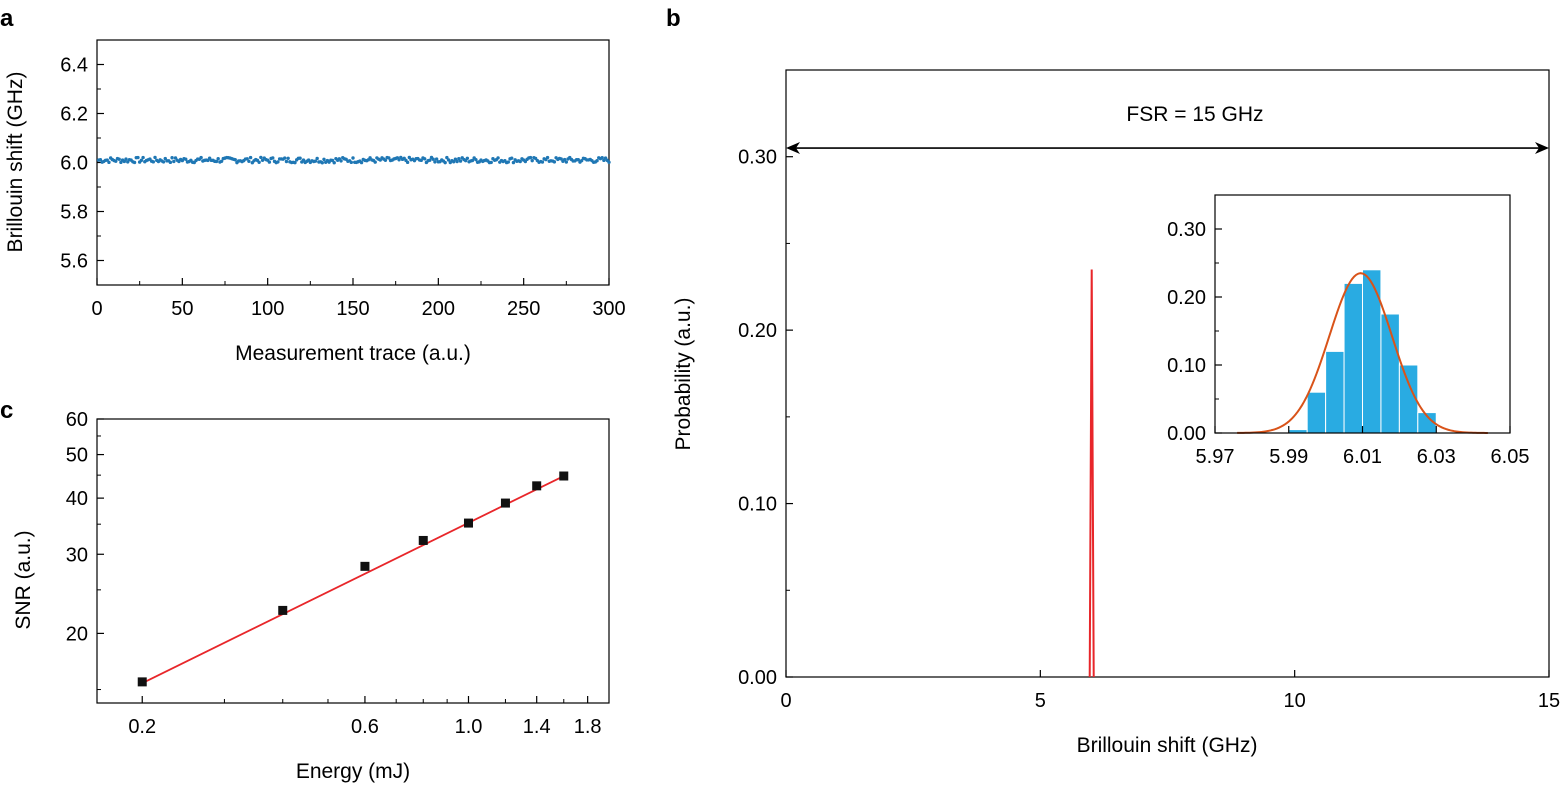 The width and height of the screenshot is (1566, 785). Describe the element at coordinates (757, 678) in the screenshot. I see `panel-b-ytick-label: 0.00` at that location.